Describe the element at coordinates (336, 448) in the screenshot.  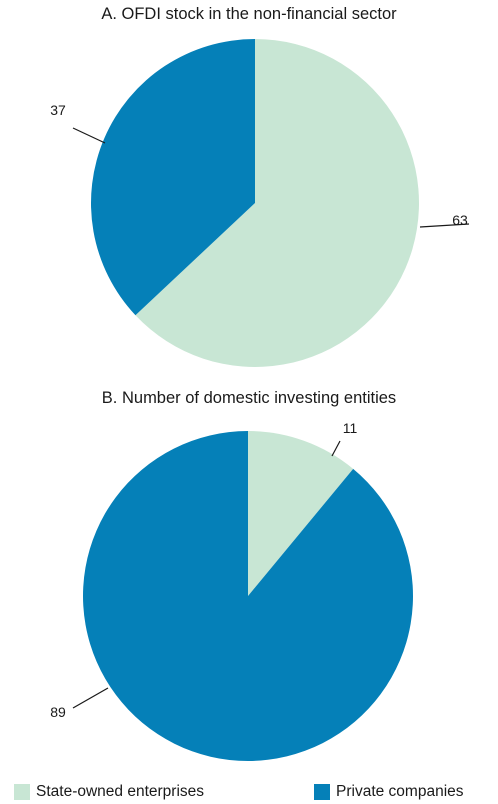
I see `pie-b-leader-state-owned` at that location.